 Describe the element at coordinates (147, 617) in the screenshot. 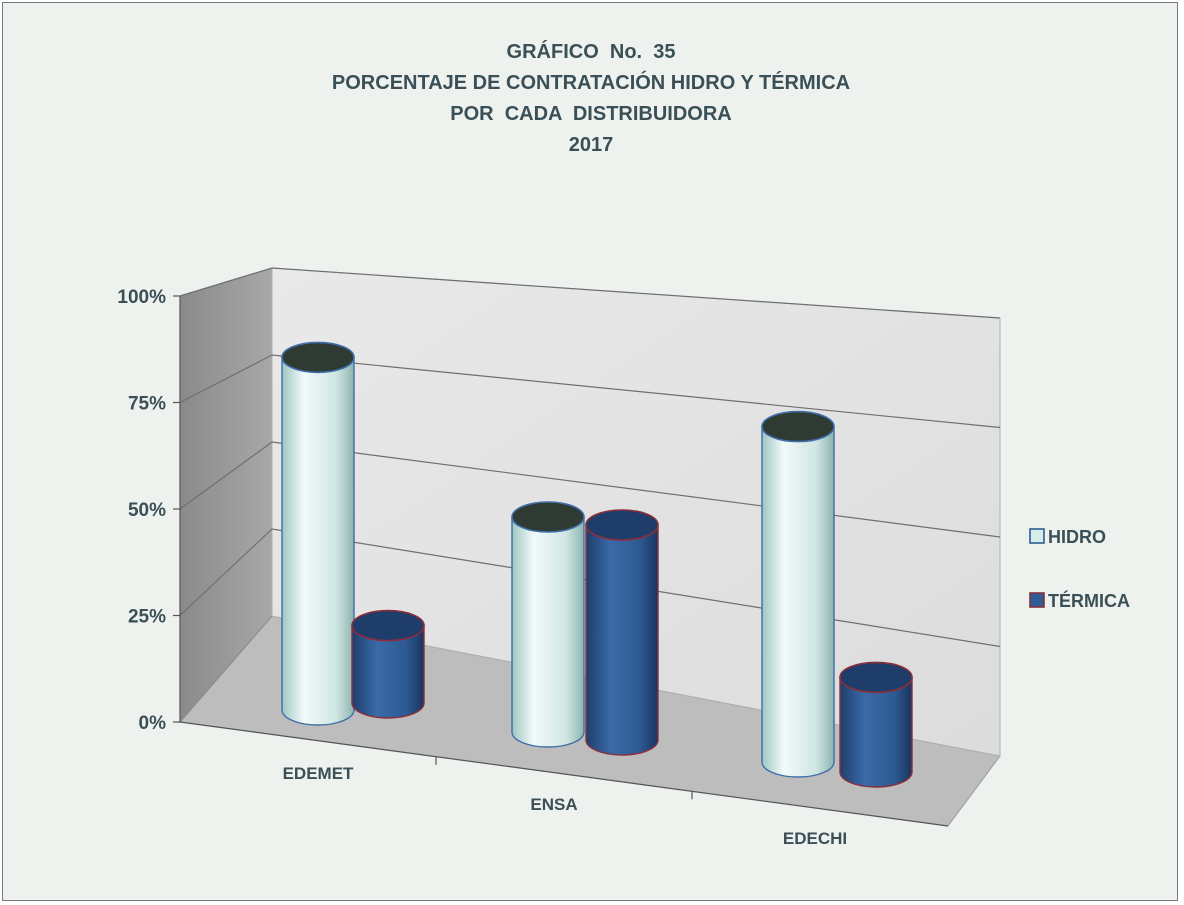

I see `y-tick-label: 25%` at that location.